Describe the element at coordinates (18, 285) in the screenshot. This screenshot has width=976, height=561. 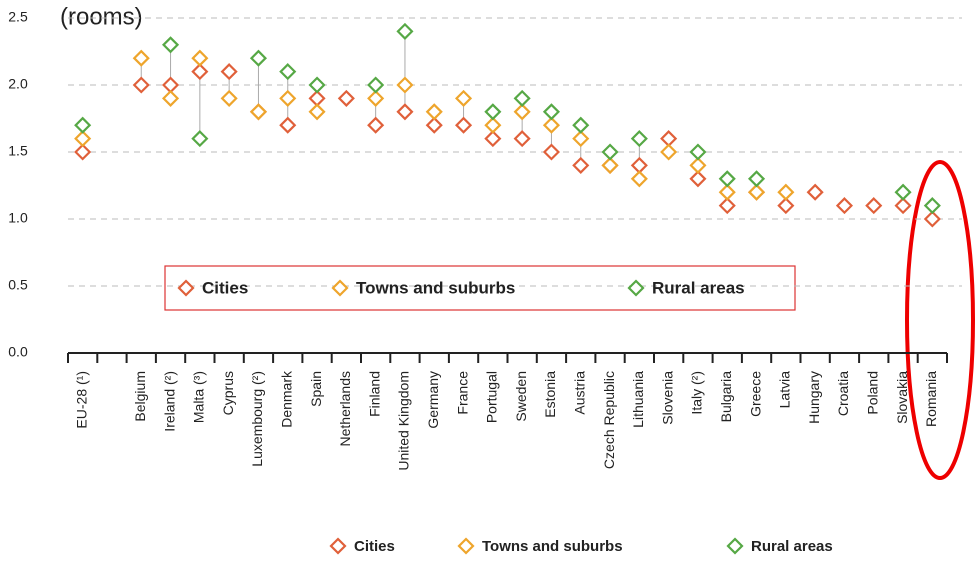
I see `y-tick-label: 0.5` at that location.